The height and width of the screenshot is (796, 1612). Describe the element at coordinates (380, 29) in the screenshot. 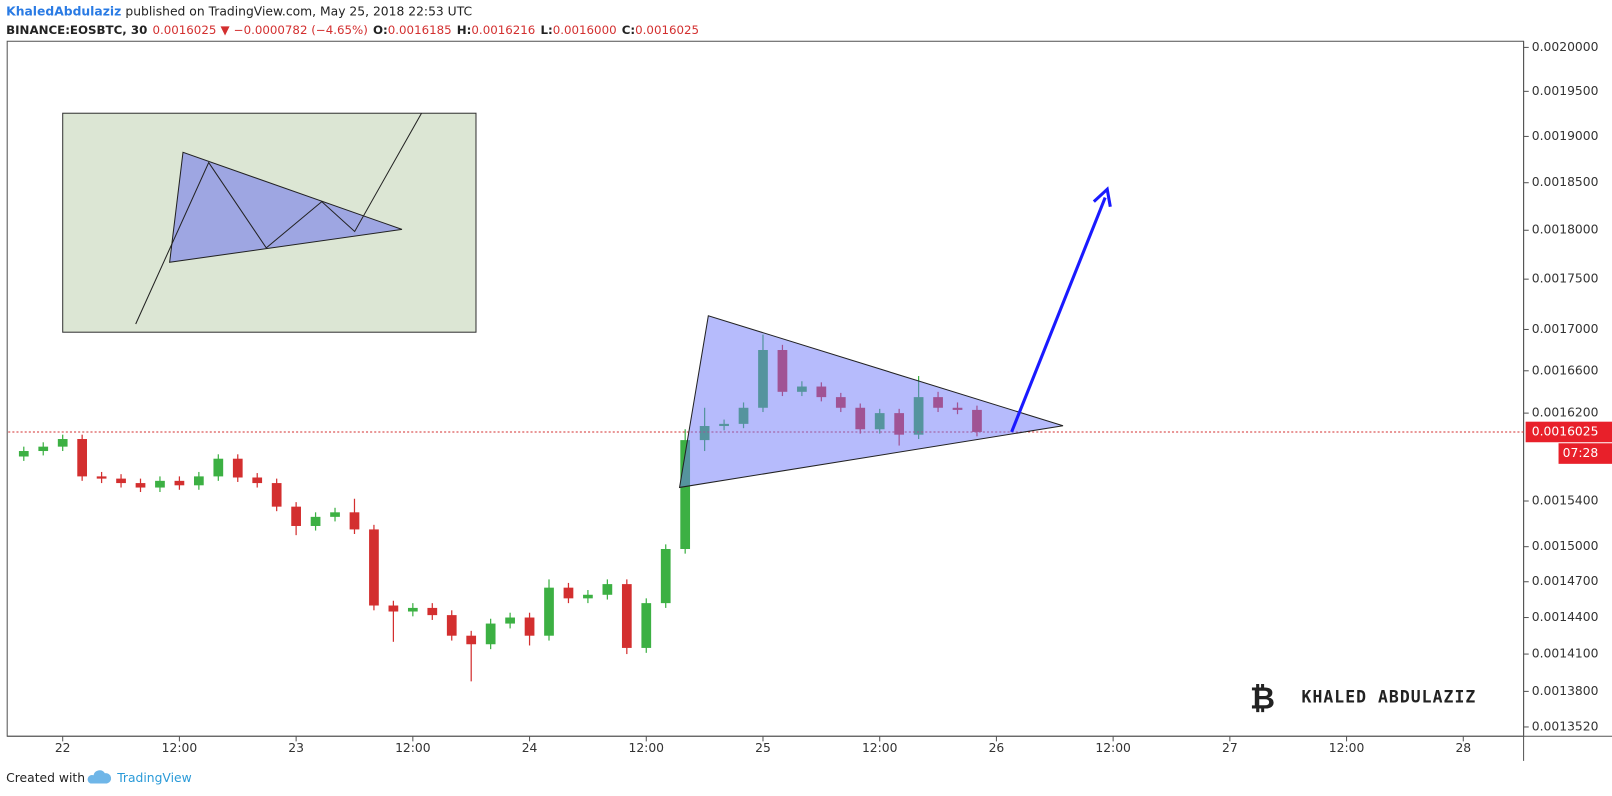

I see `ohlc-label: O:` at that location.